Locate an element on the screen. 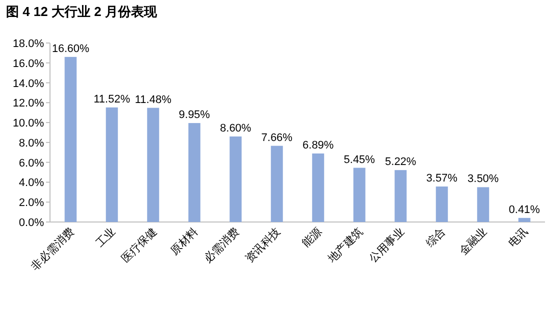 Image resolution: width=550 pixels, height=324 pixels. x-tick-label: 原材料 is located at coordinates (184, 241).